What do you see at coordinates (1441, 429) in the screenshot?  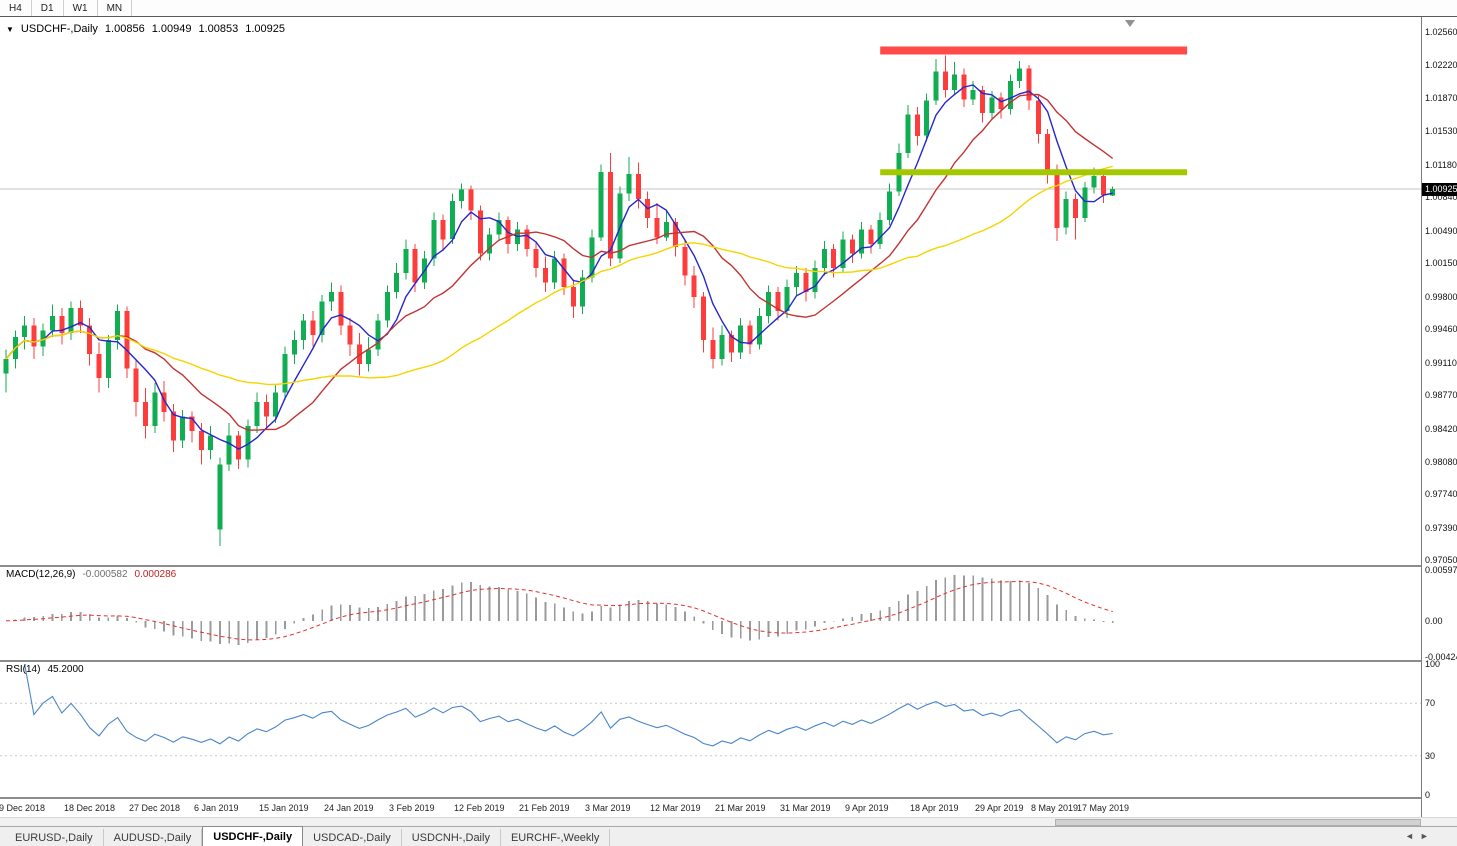 I see `price-axis-tick: 0.98420` at bounding box center [1441, 429].